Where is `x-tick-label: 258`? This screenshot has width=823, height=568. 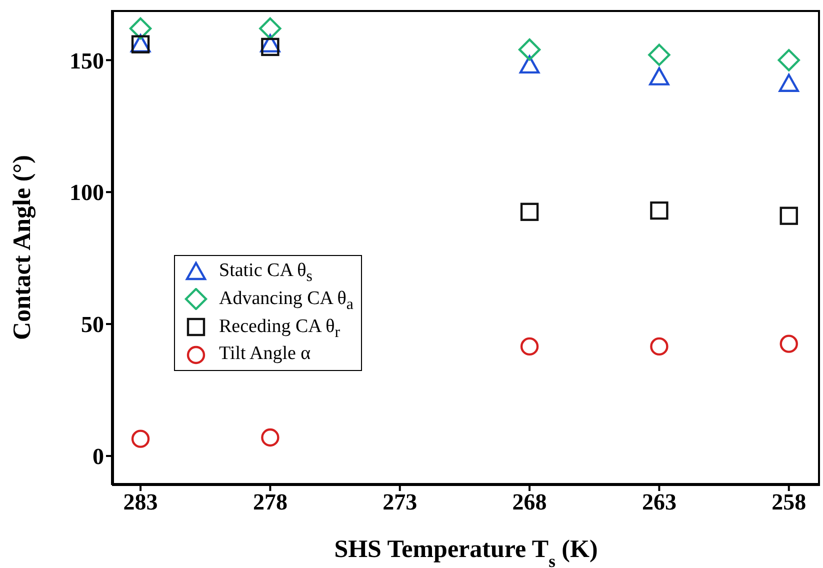 x-tick-label: 258 is located at coordinates (789, 501).